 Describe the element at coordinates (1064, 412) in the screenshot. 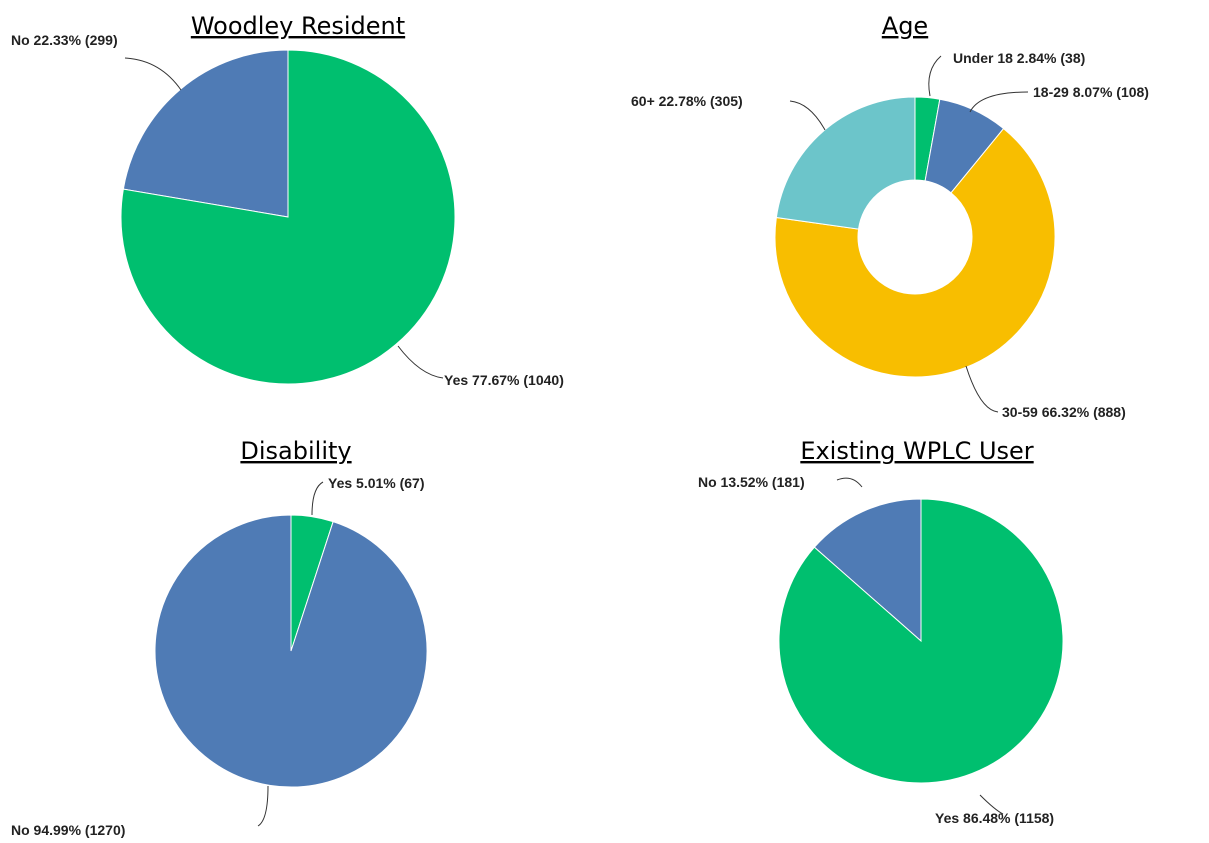

I see `slice-label-30-59: 30-59 66.32% (888)` at that location.